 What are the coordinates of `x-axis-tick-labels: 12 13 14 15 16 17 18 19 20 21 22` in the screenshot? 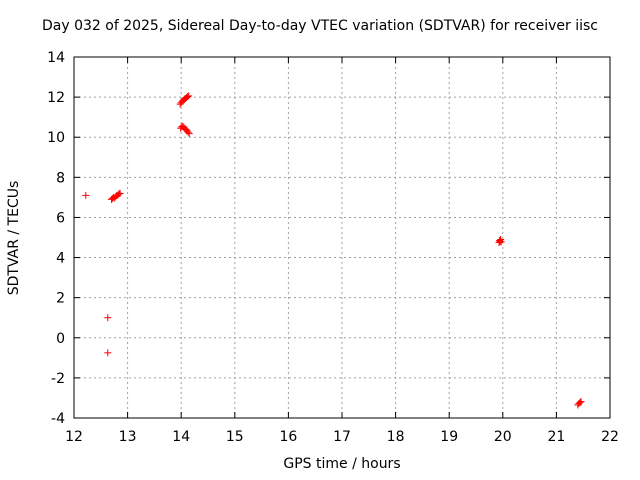 It's located at (342, 437).